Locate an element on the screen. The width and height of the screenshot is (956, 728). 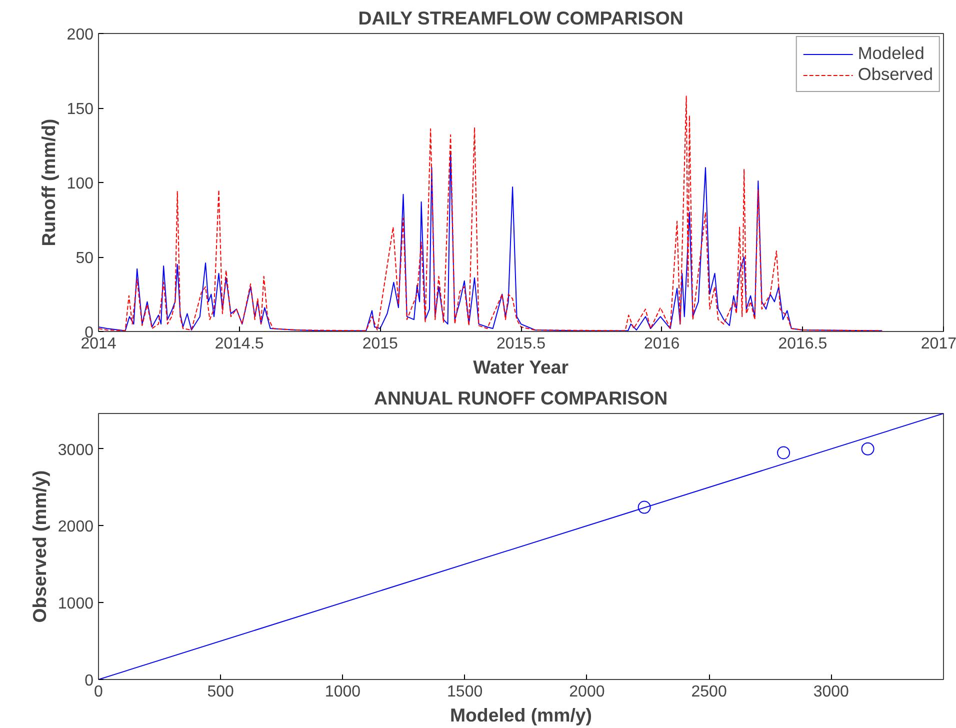
x-tick-label: 1000 is located at coordinates (342, 692).